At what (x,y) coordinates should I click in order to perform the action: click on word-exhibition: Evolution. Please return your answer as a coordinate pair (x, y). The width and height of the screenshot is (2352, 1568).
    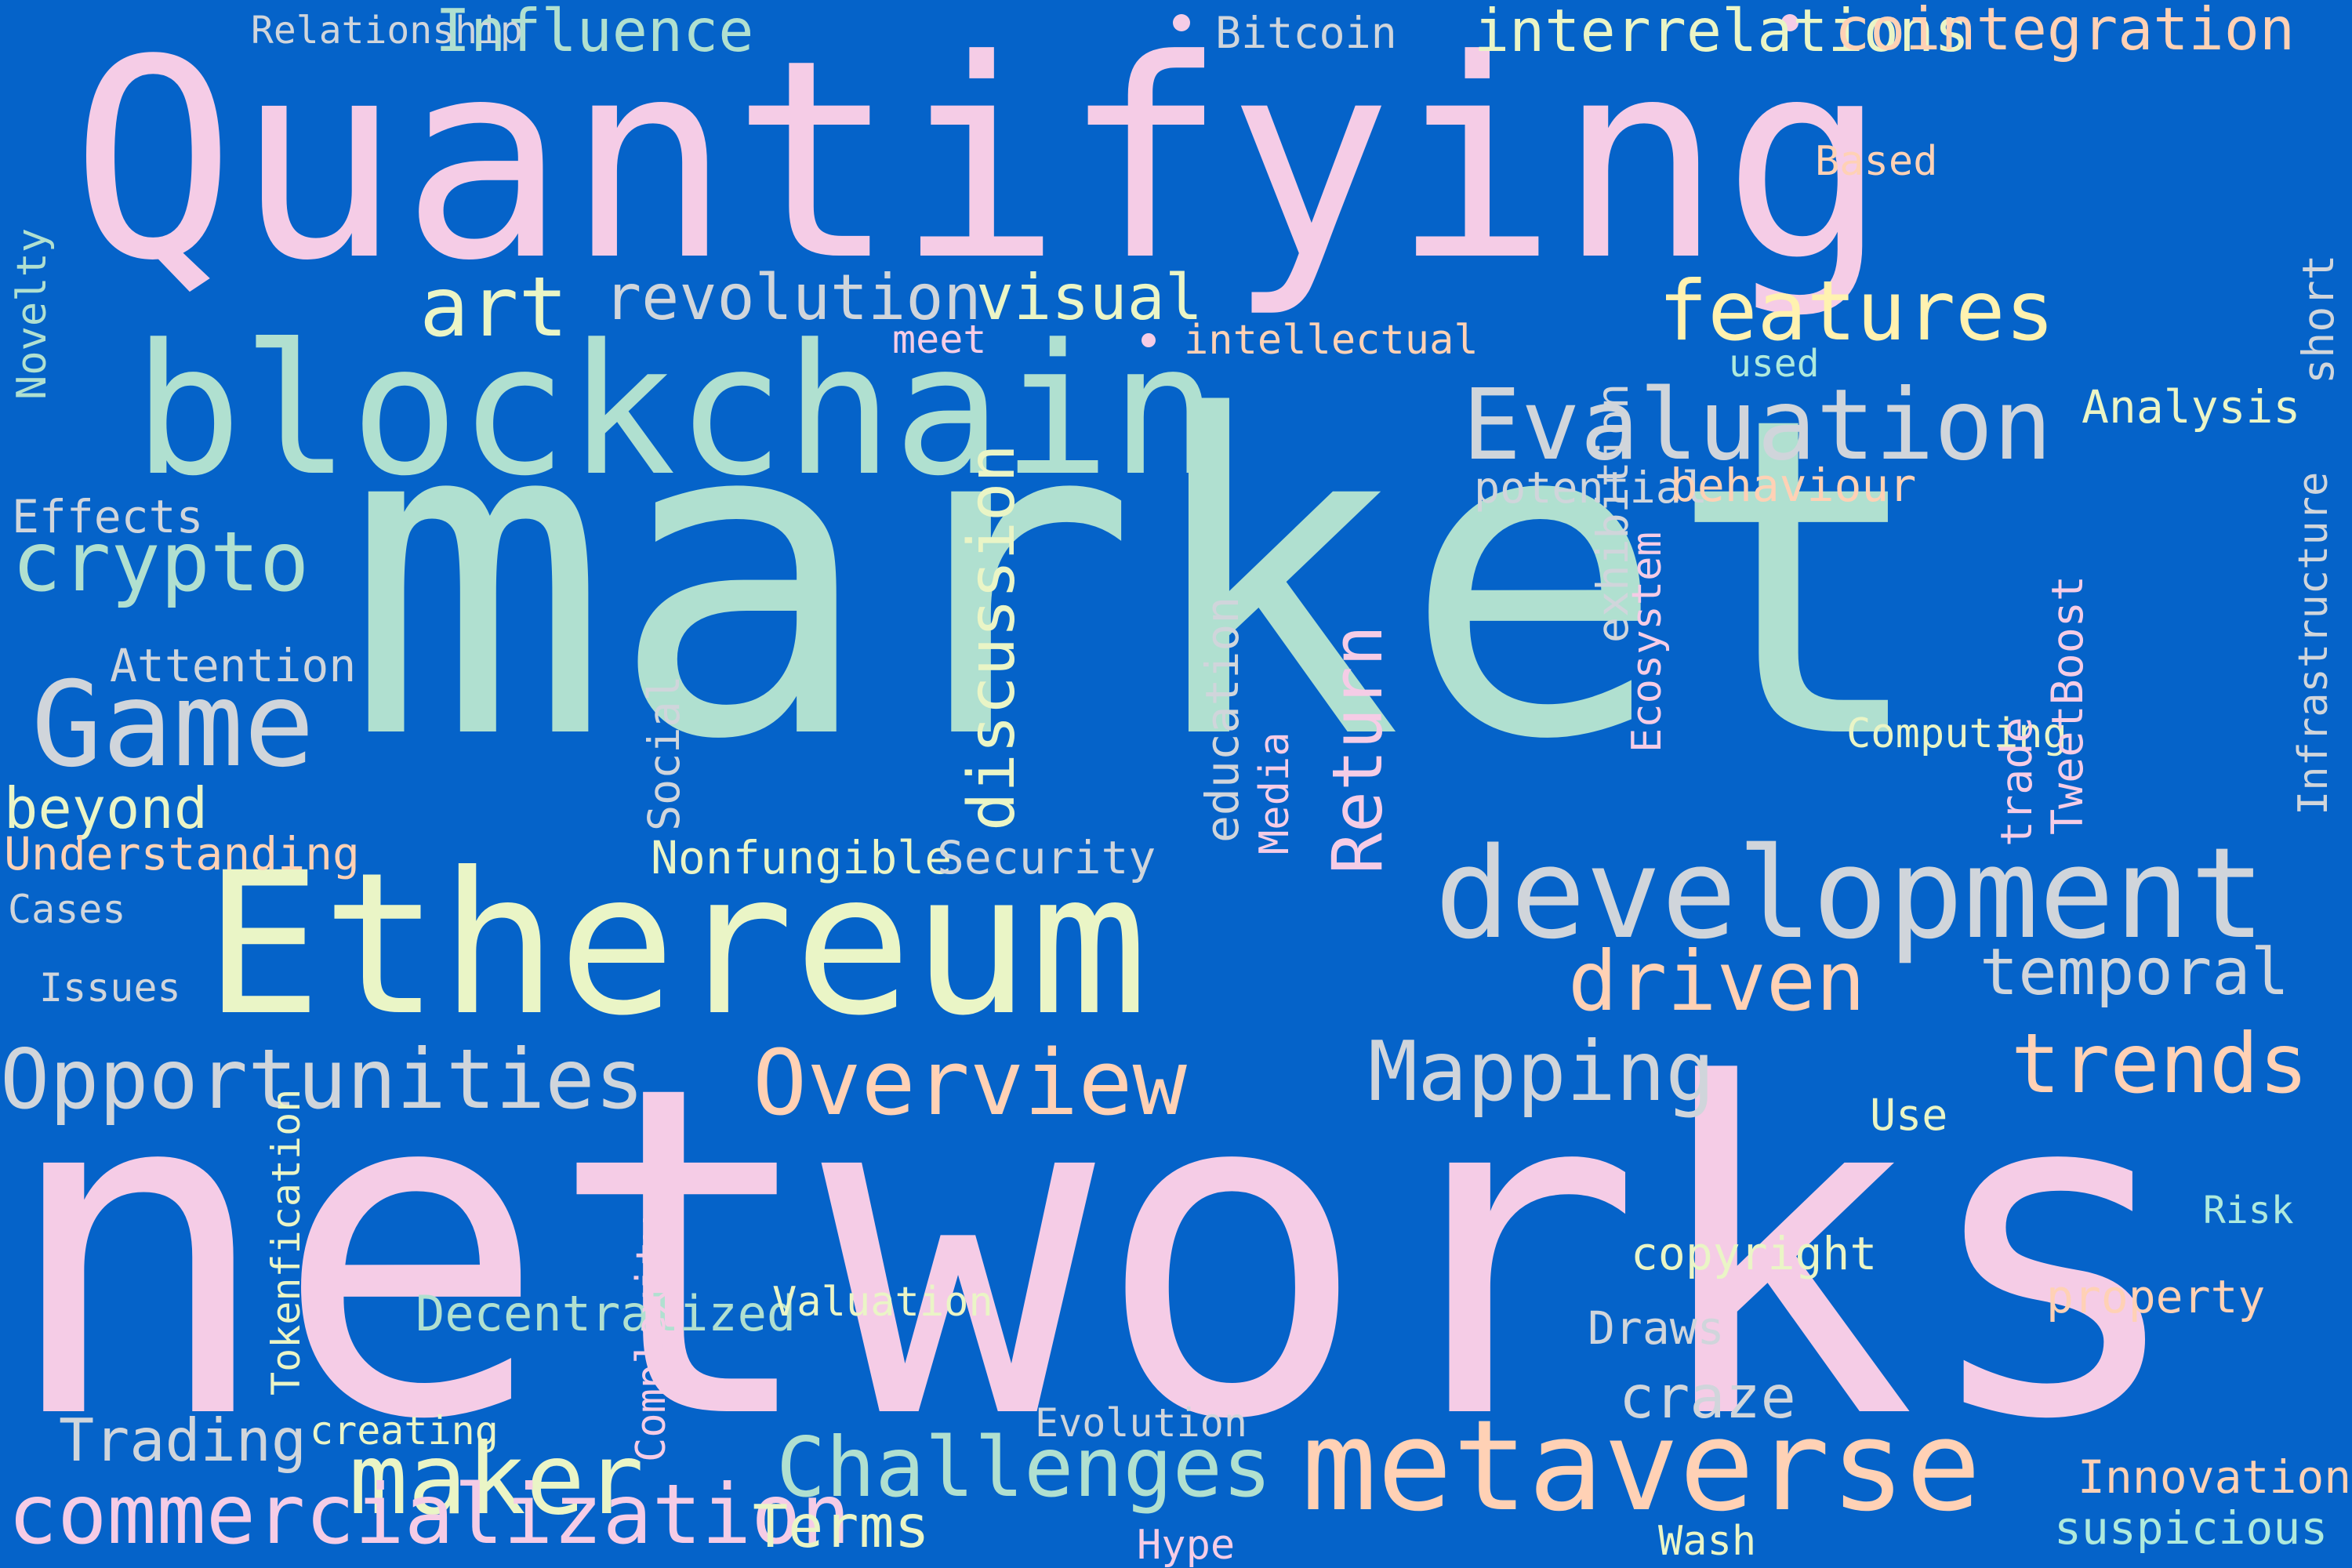
    Looking at the image, I should click on (1141, 1423).